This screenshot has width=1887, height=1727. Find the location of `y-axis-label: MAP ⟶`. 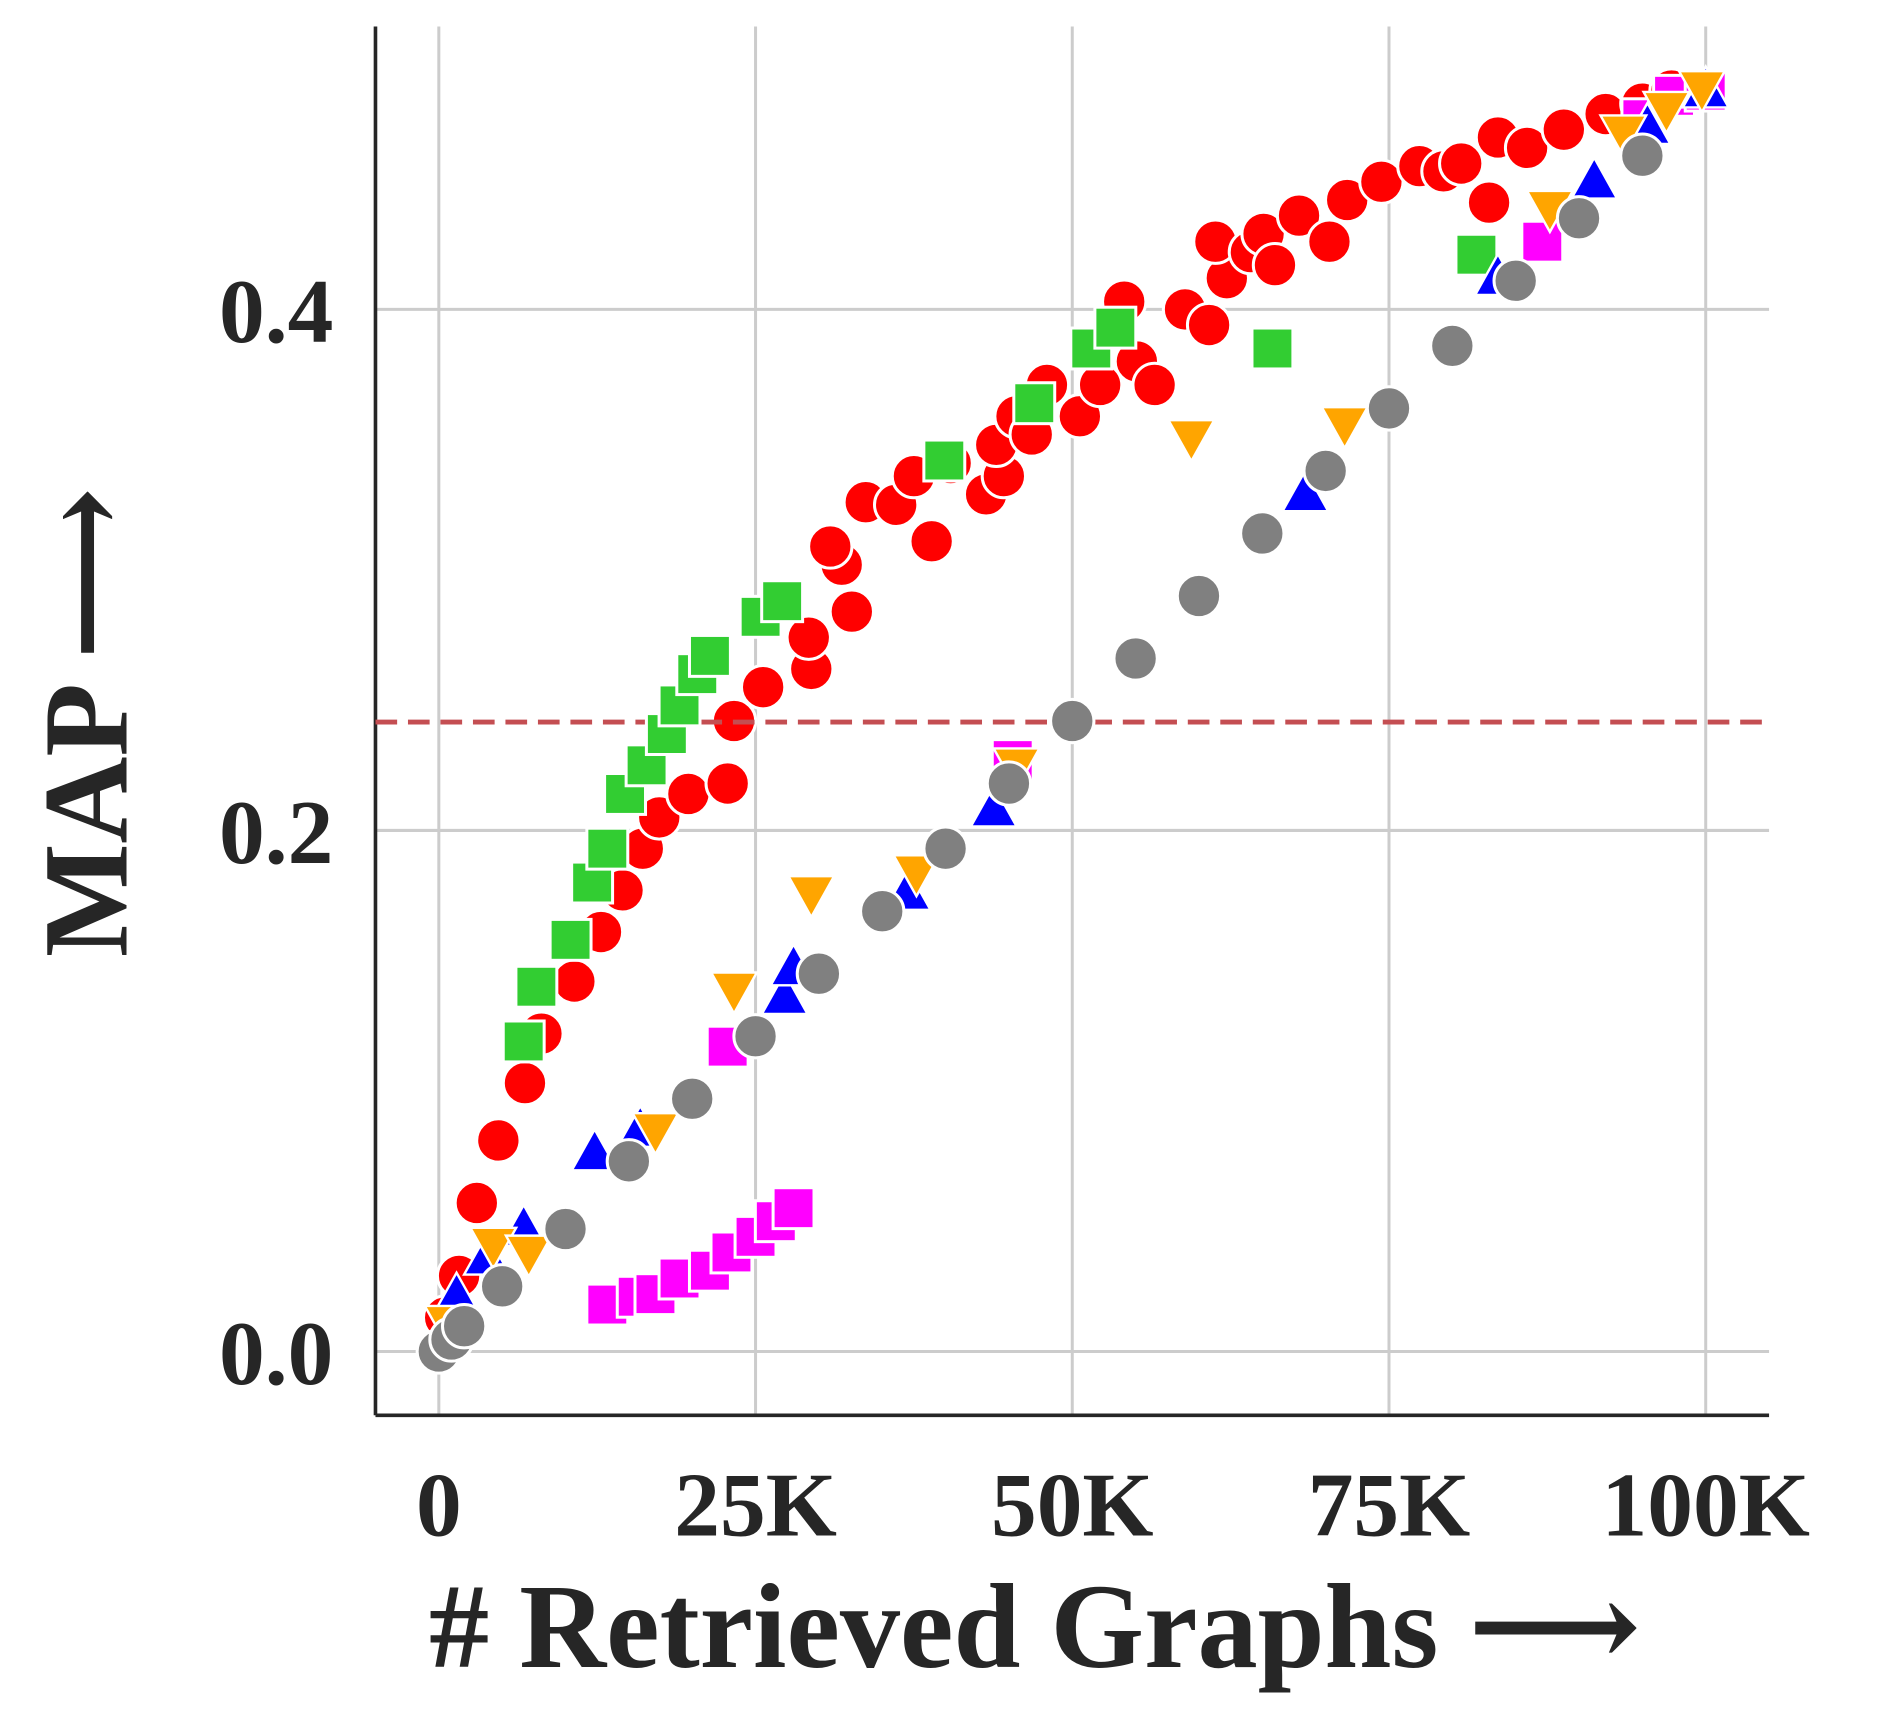

y-axis-label: MAP ⟶ is located at coordinates (86, 722).